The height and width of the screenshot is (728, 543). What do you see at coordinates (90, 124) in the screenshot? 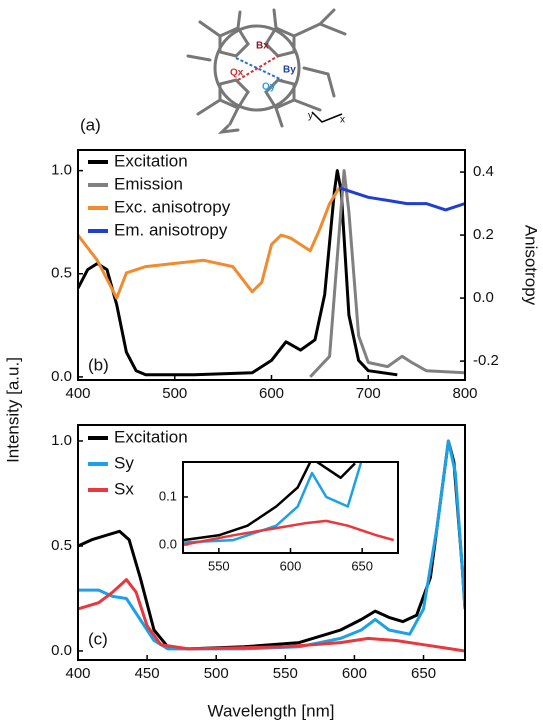
I see `panel-label: (a)` at bounding box center [90, 124].